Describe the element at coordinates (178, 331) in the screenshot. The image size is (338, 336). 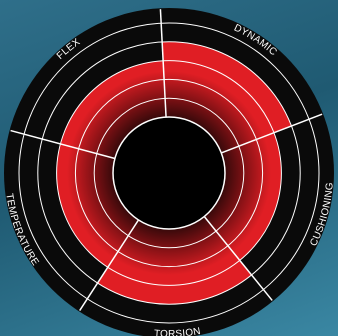
I see `label-torsion: TORSION` at that location.